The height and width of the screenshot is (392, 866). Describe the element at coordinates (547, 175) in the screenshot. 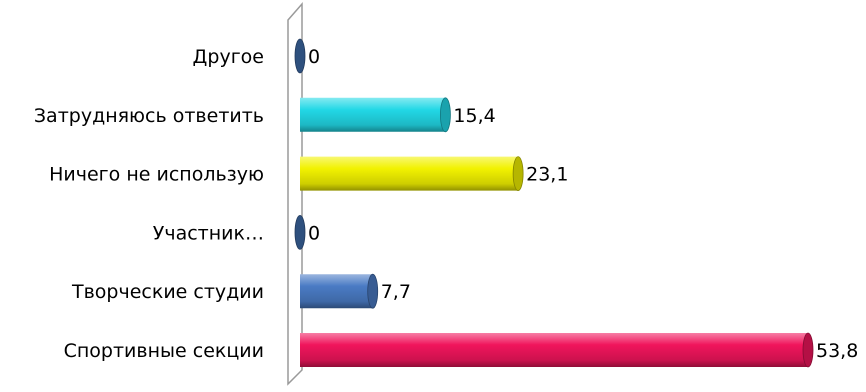

I see `data-label: 23,1` at that location.